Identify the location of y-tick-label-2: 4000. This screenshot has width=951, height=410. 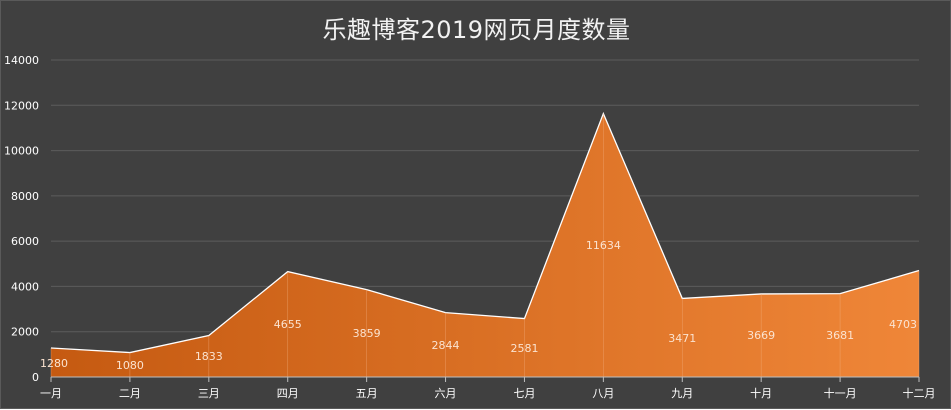
(25, 286).